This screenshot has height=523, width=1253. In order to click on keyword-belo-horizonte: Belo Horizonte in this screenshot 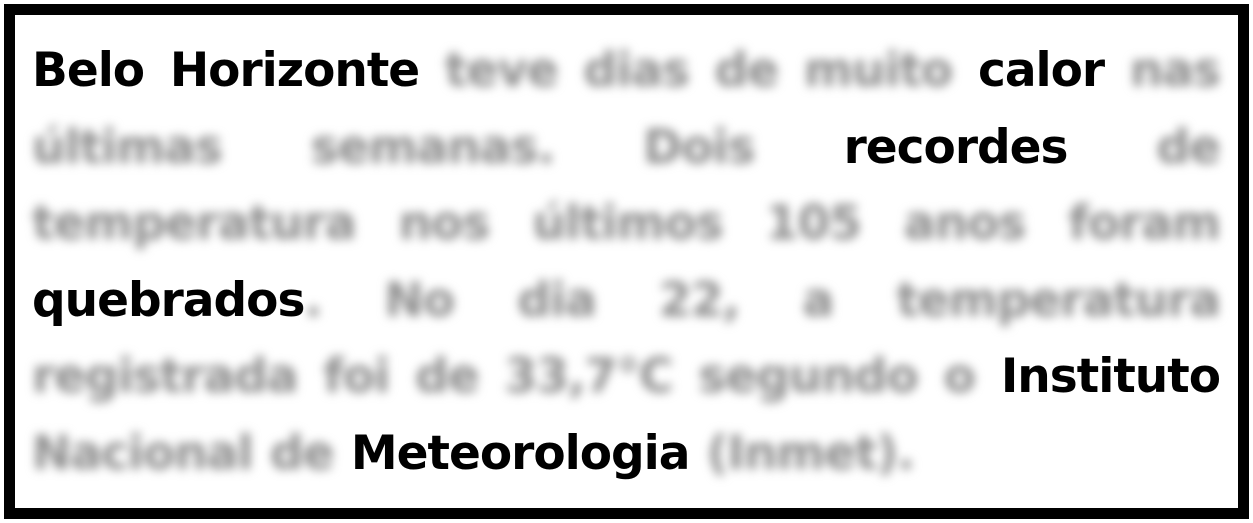, I will do `click(226, 70)`.